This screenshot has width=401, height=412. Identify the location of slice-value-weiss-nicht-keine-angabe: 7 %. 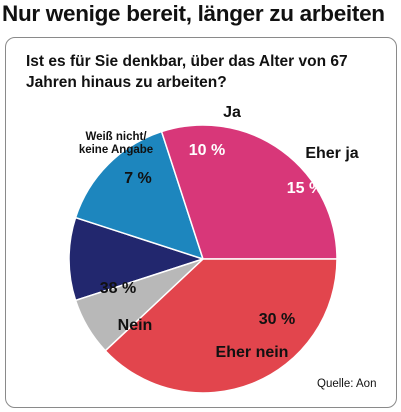
(138, 178).